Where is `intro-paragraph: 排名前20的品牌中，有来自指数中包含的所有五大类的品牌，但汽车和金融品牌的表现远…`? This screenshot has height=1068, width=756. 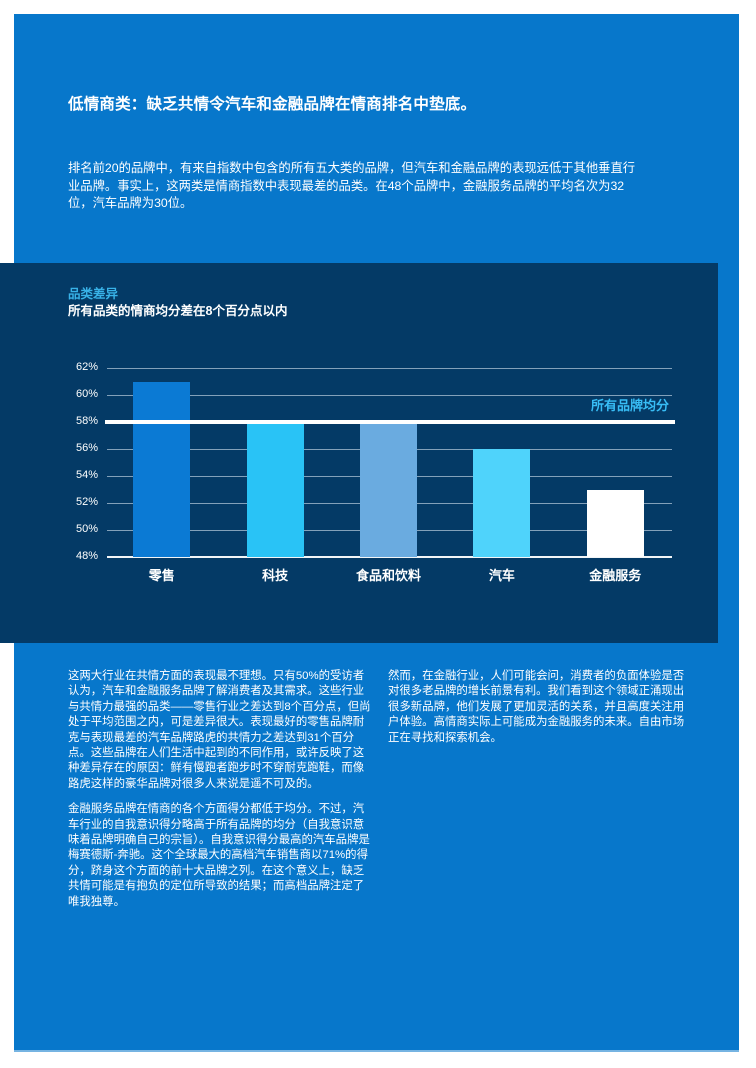 intro-paragraph: 排名前20的品牌中，有来自指数中包含的所有五大类的品牌，但汽车和金融品牌的表现远… is located at coordinates (352, 185).